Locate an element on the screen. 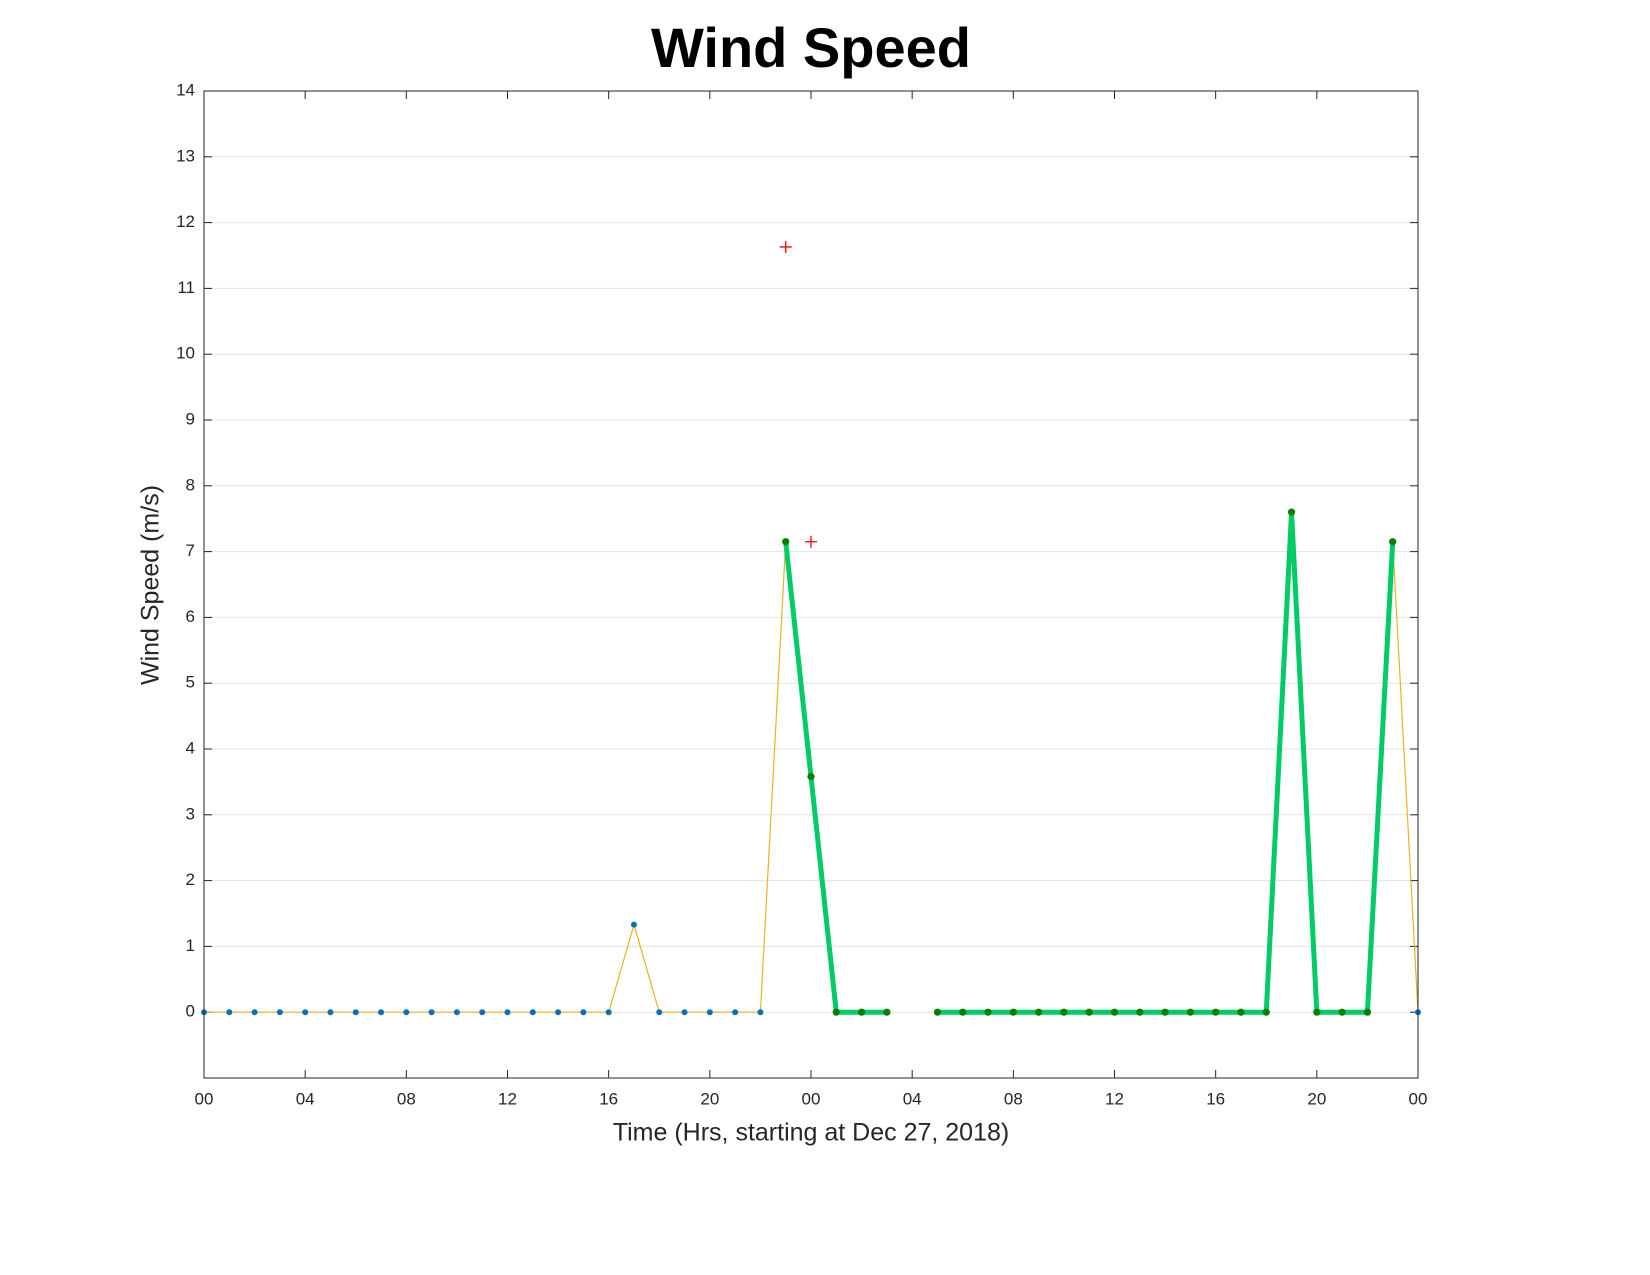 The image size is (1650, 1275). y-tick-label: 2 is located at coordinates (190, 879).